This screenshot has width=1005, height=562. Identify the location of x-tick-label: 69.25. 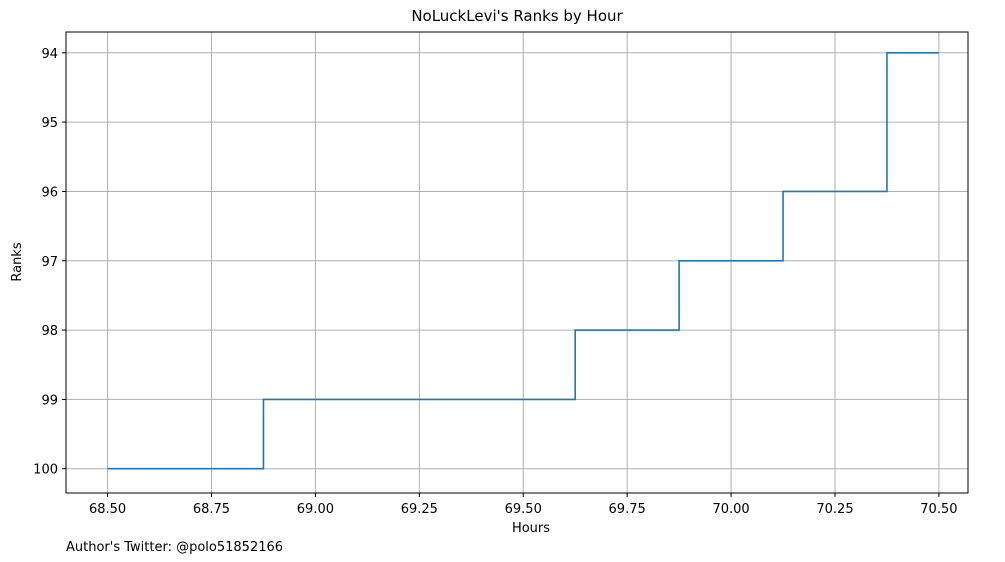
(419, 509).